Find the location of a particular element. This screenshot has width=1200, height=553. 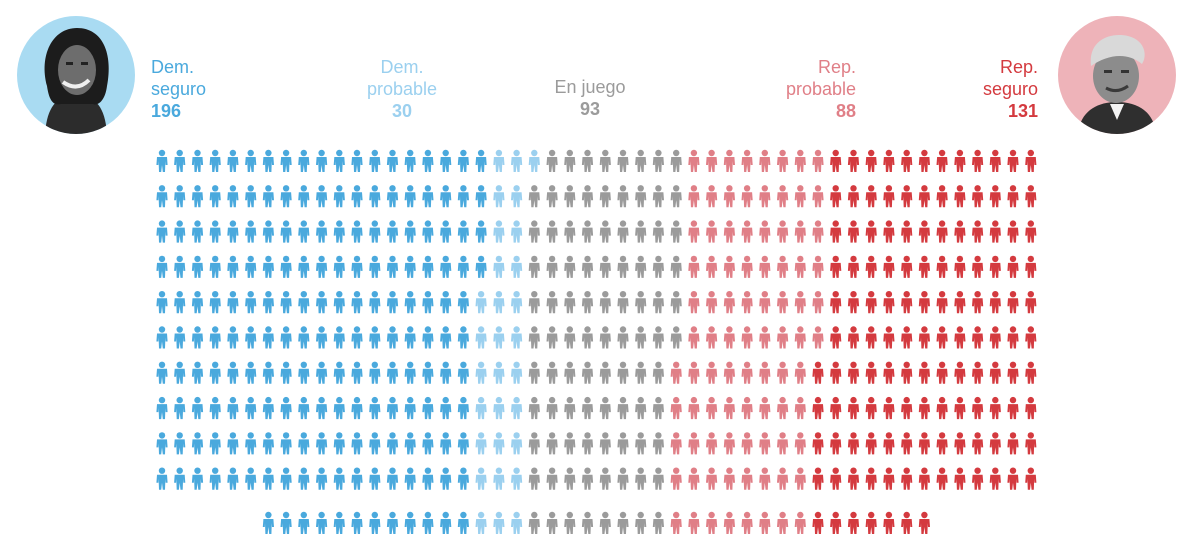

legend-rep-seguro-line2: seguro is located at coordinates (1010, 89).